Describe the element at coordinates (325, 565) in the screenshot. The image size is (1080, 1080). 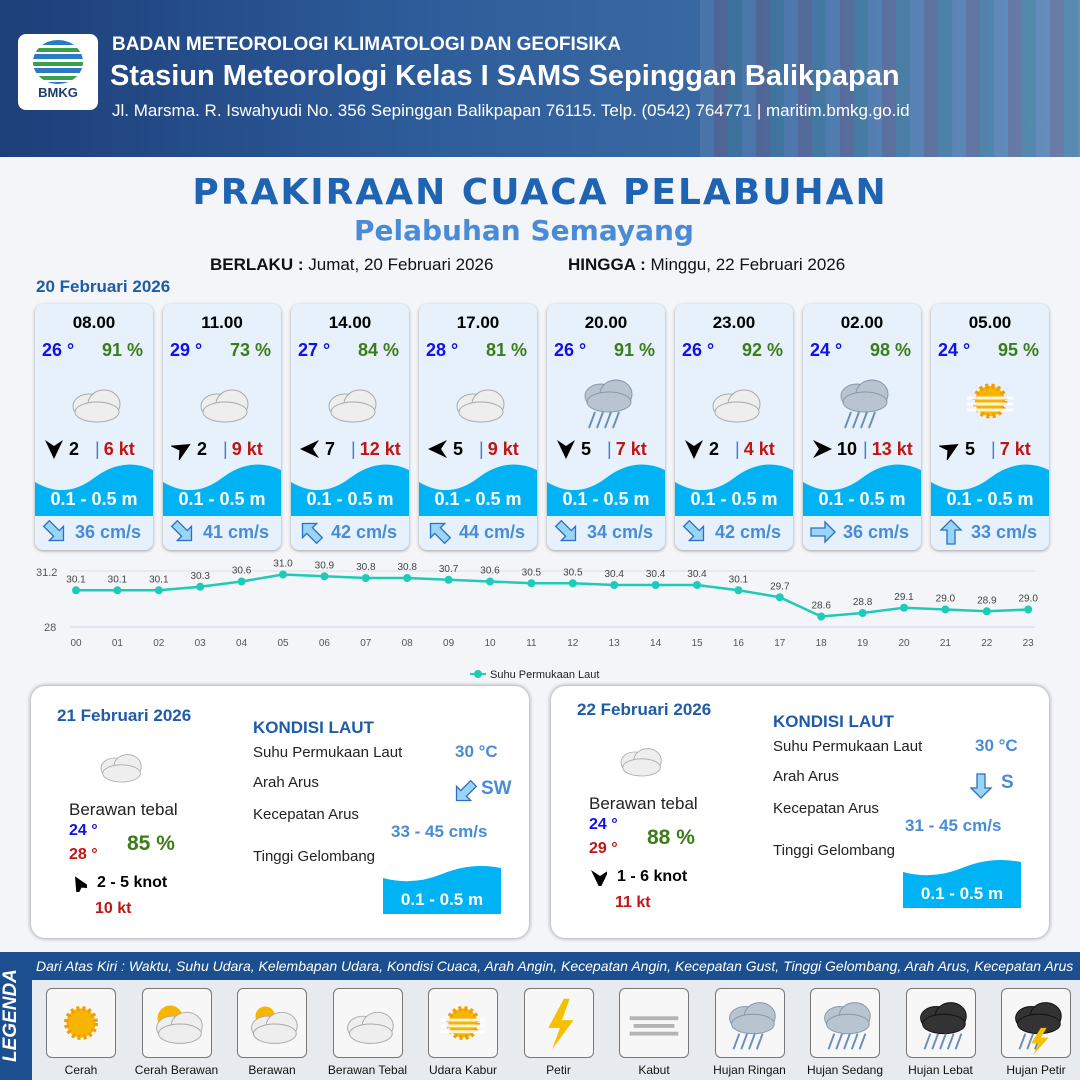
I see `data-label: 30.9` at that location.